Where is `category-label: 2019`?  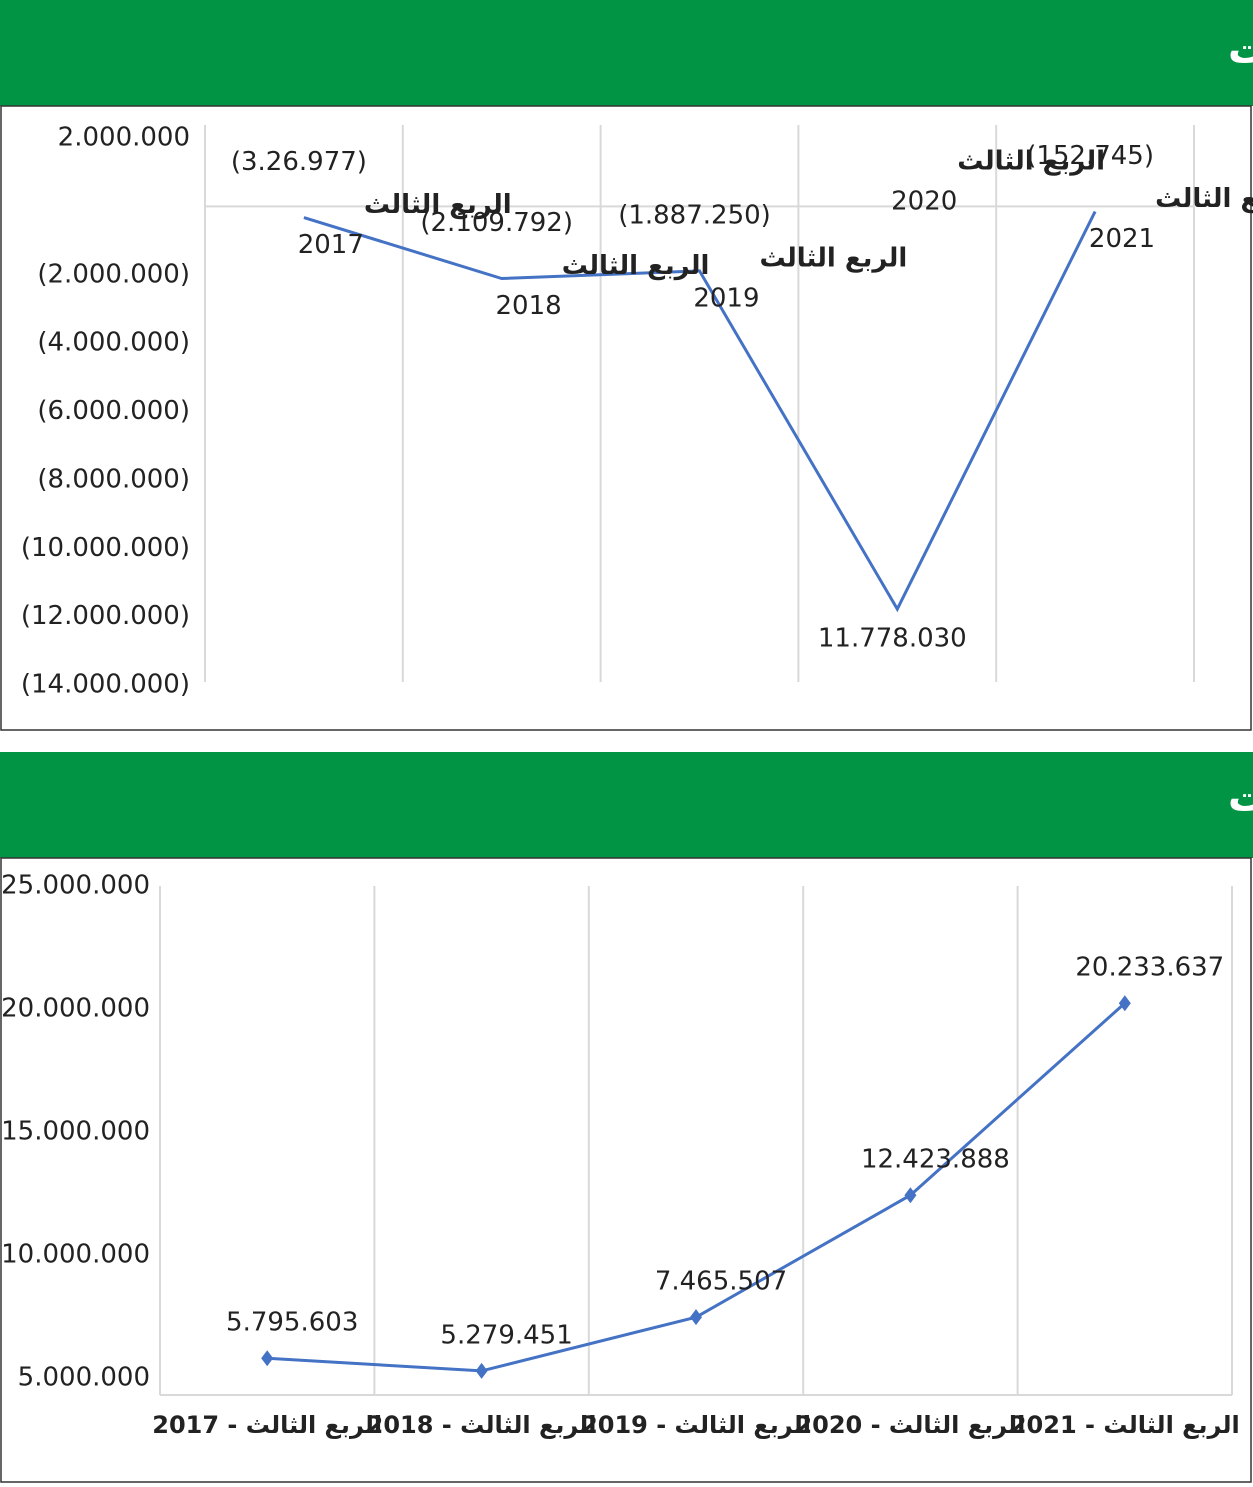
category-label: 2019 is located at coordinates (726, 298).